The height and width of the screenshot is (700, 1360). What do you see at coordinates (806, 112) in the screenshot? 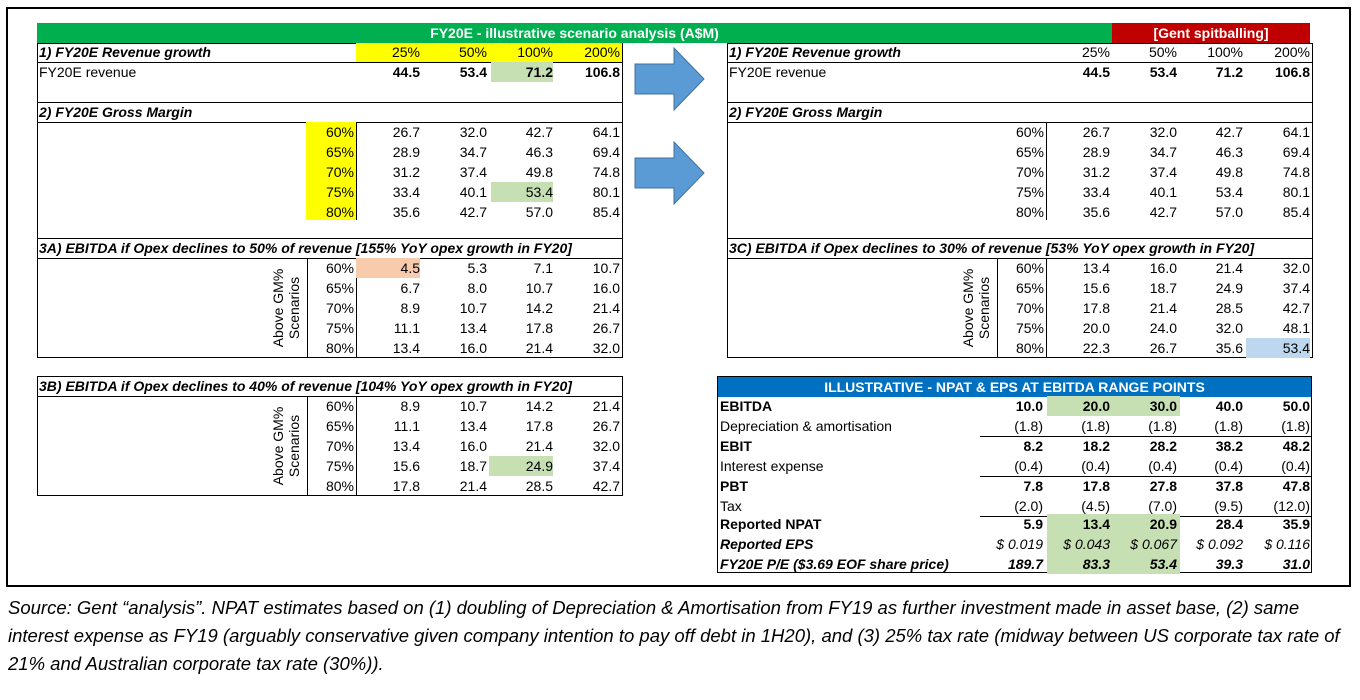
I see `section-title: 2) FY20E Gross Margin` at bounding box center [806, 112].